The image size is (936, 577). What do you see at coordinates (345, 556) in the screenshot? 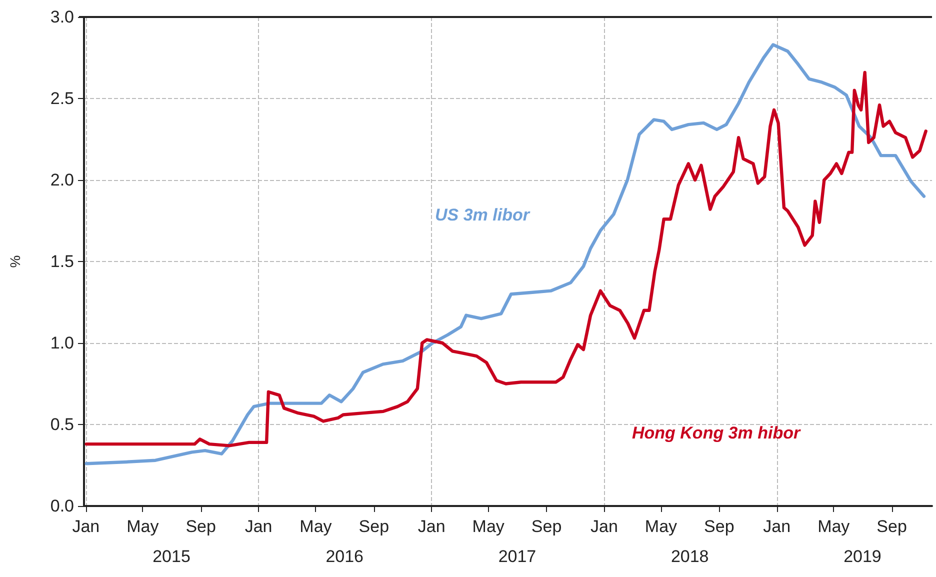
I see `x2-tick-label: 2016` at bounding box center [345, 556].